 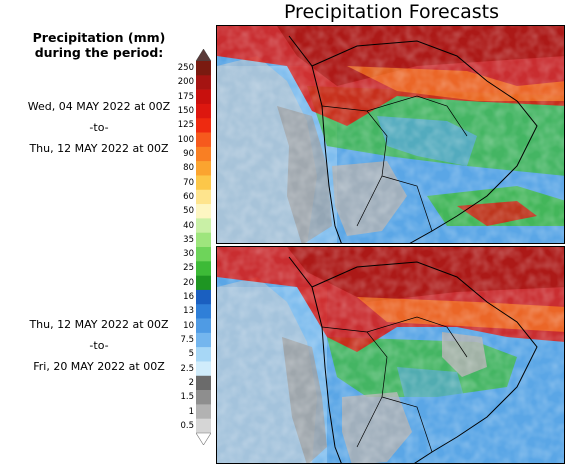 I want to click on colorbar-tick-label: 35, so click(x=188, y=239).